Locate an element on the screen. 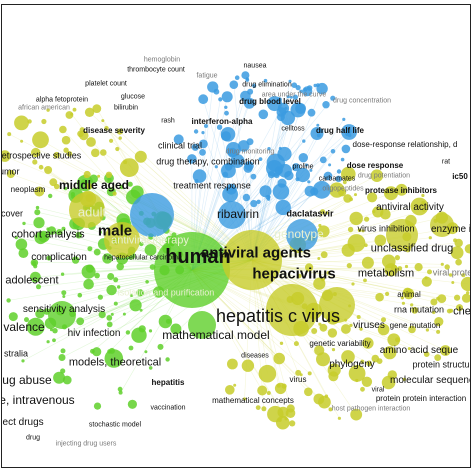 This screenshot has height=474, width=474. term-label: viral protein is located at coordinates (451, 272).